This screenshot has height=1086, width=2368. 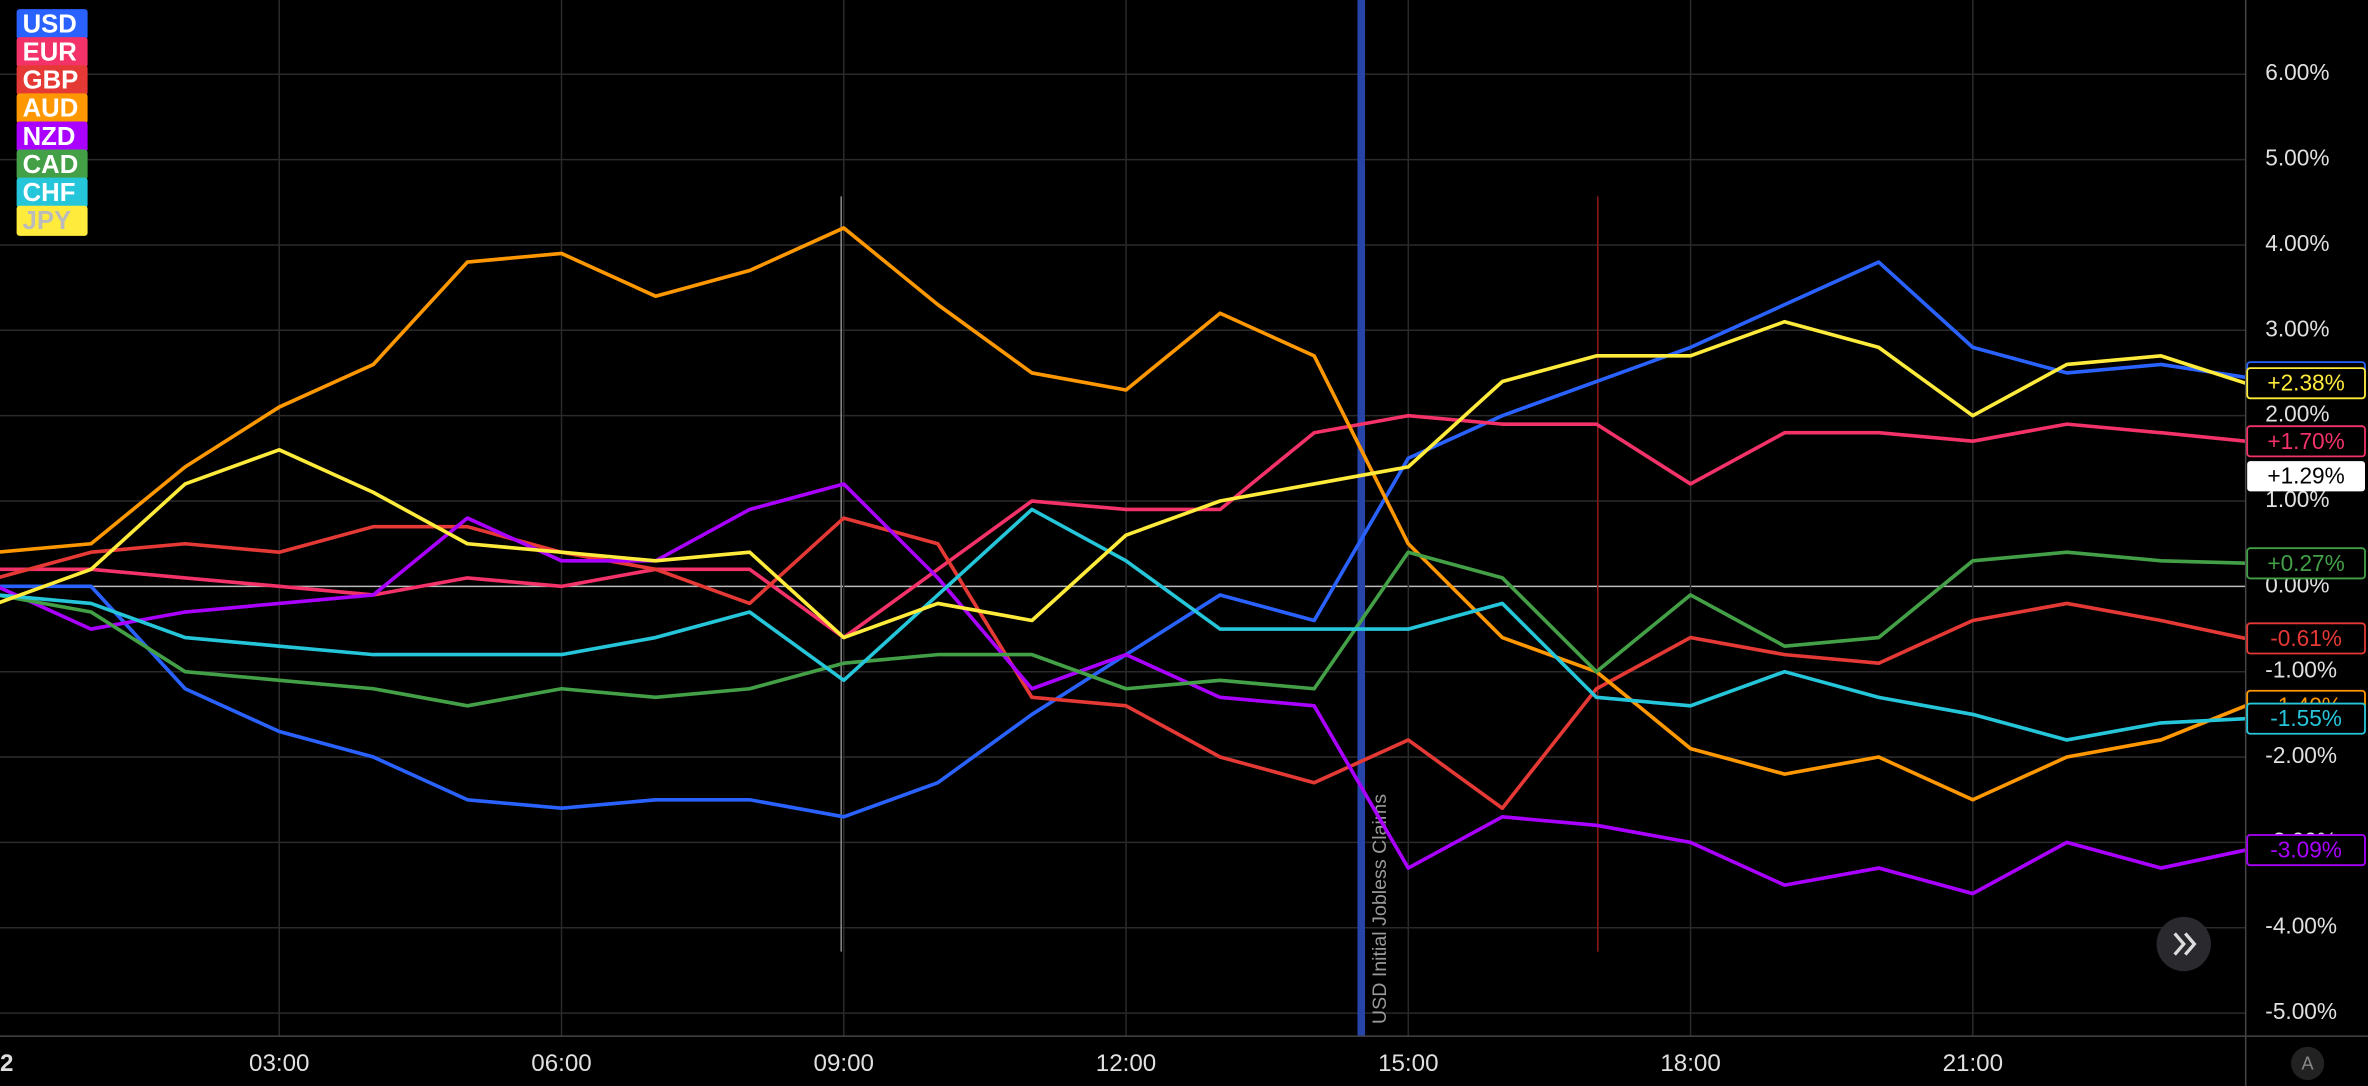 I want to click on legend-label: CHF, so click(x=49, y=193).